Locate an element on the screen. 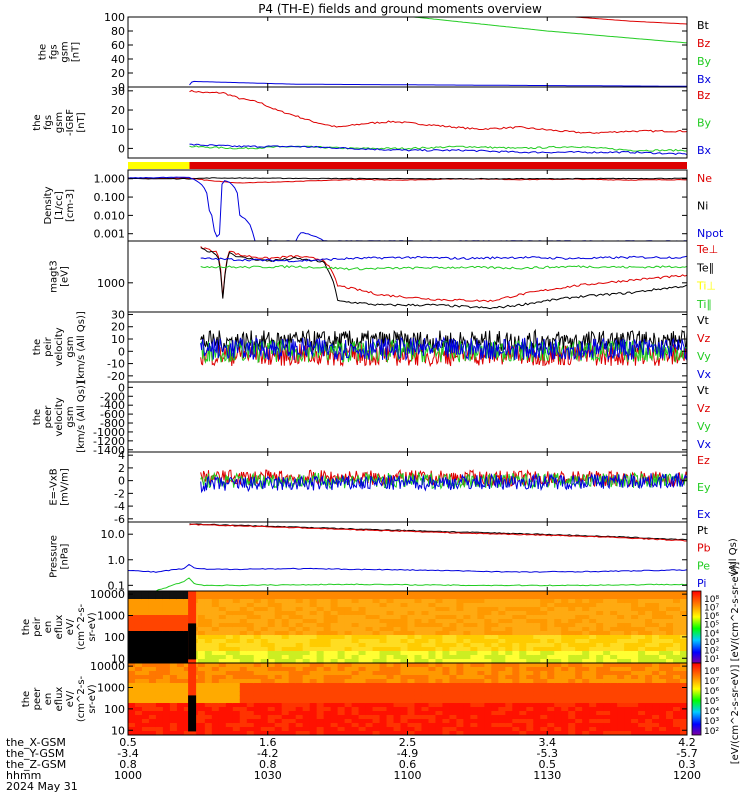 Image resolution: width=750 pixels, height=800 pixels. traces-peir_velocity is located at coordinates (443, 348).